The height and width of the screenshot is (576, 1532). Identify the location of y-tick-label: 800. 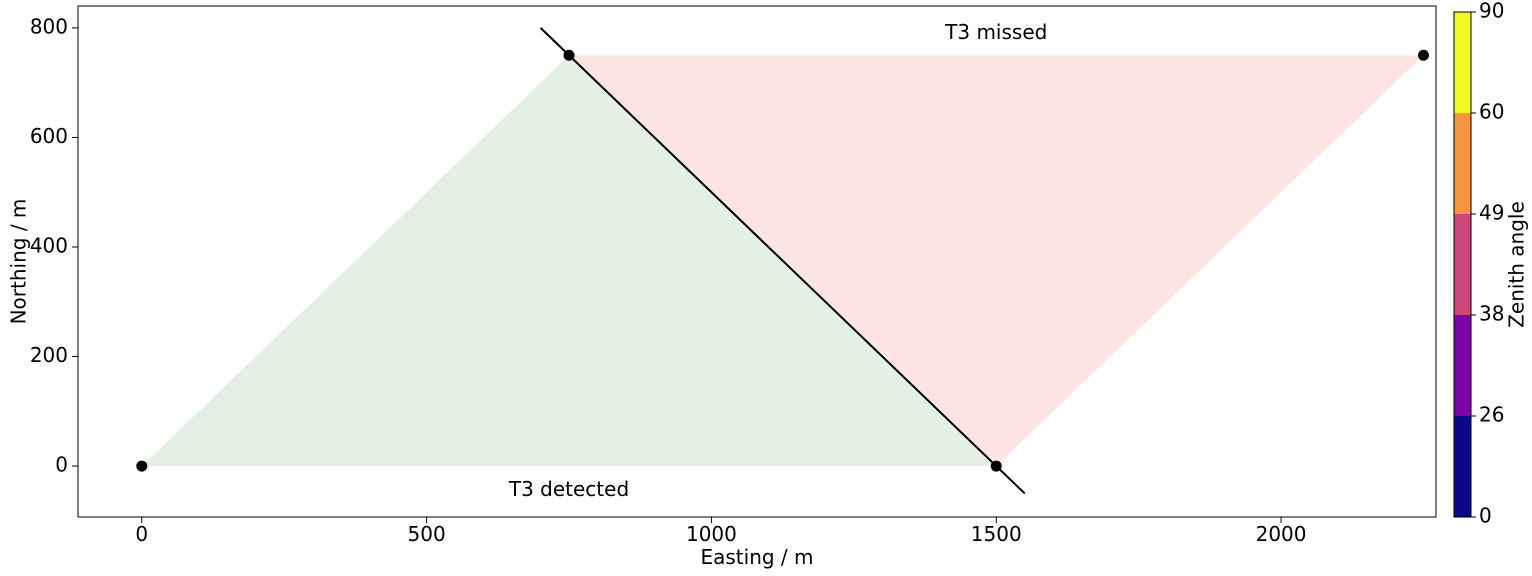
(49, 26).